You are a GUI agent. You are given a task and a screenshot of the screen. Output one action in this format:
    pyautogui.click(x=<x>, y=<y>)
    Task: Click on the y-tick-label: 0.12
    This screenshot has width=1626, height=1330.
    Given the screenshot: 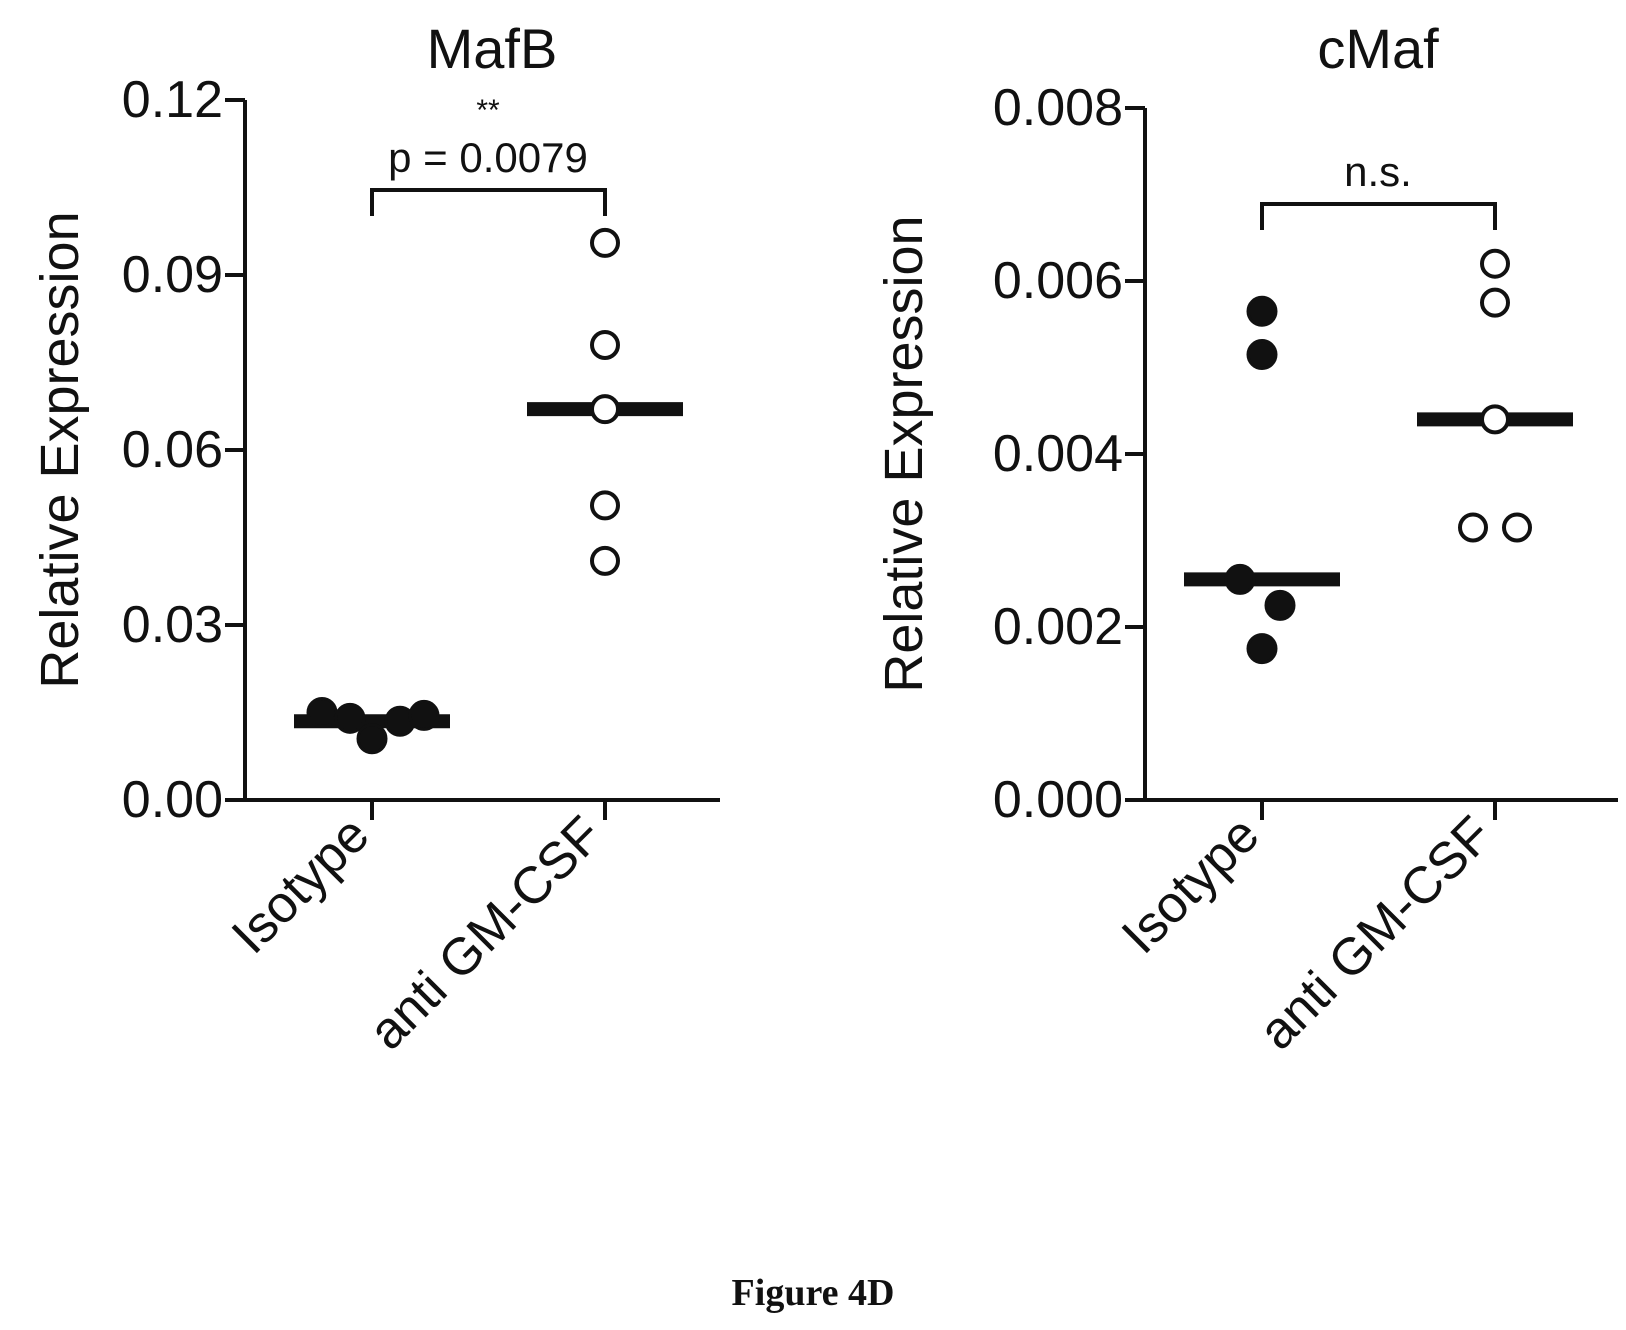 What is the action you would take?
    pyautogui.click(x=172, y=100)
    